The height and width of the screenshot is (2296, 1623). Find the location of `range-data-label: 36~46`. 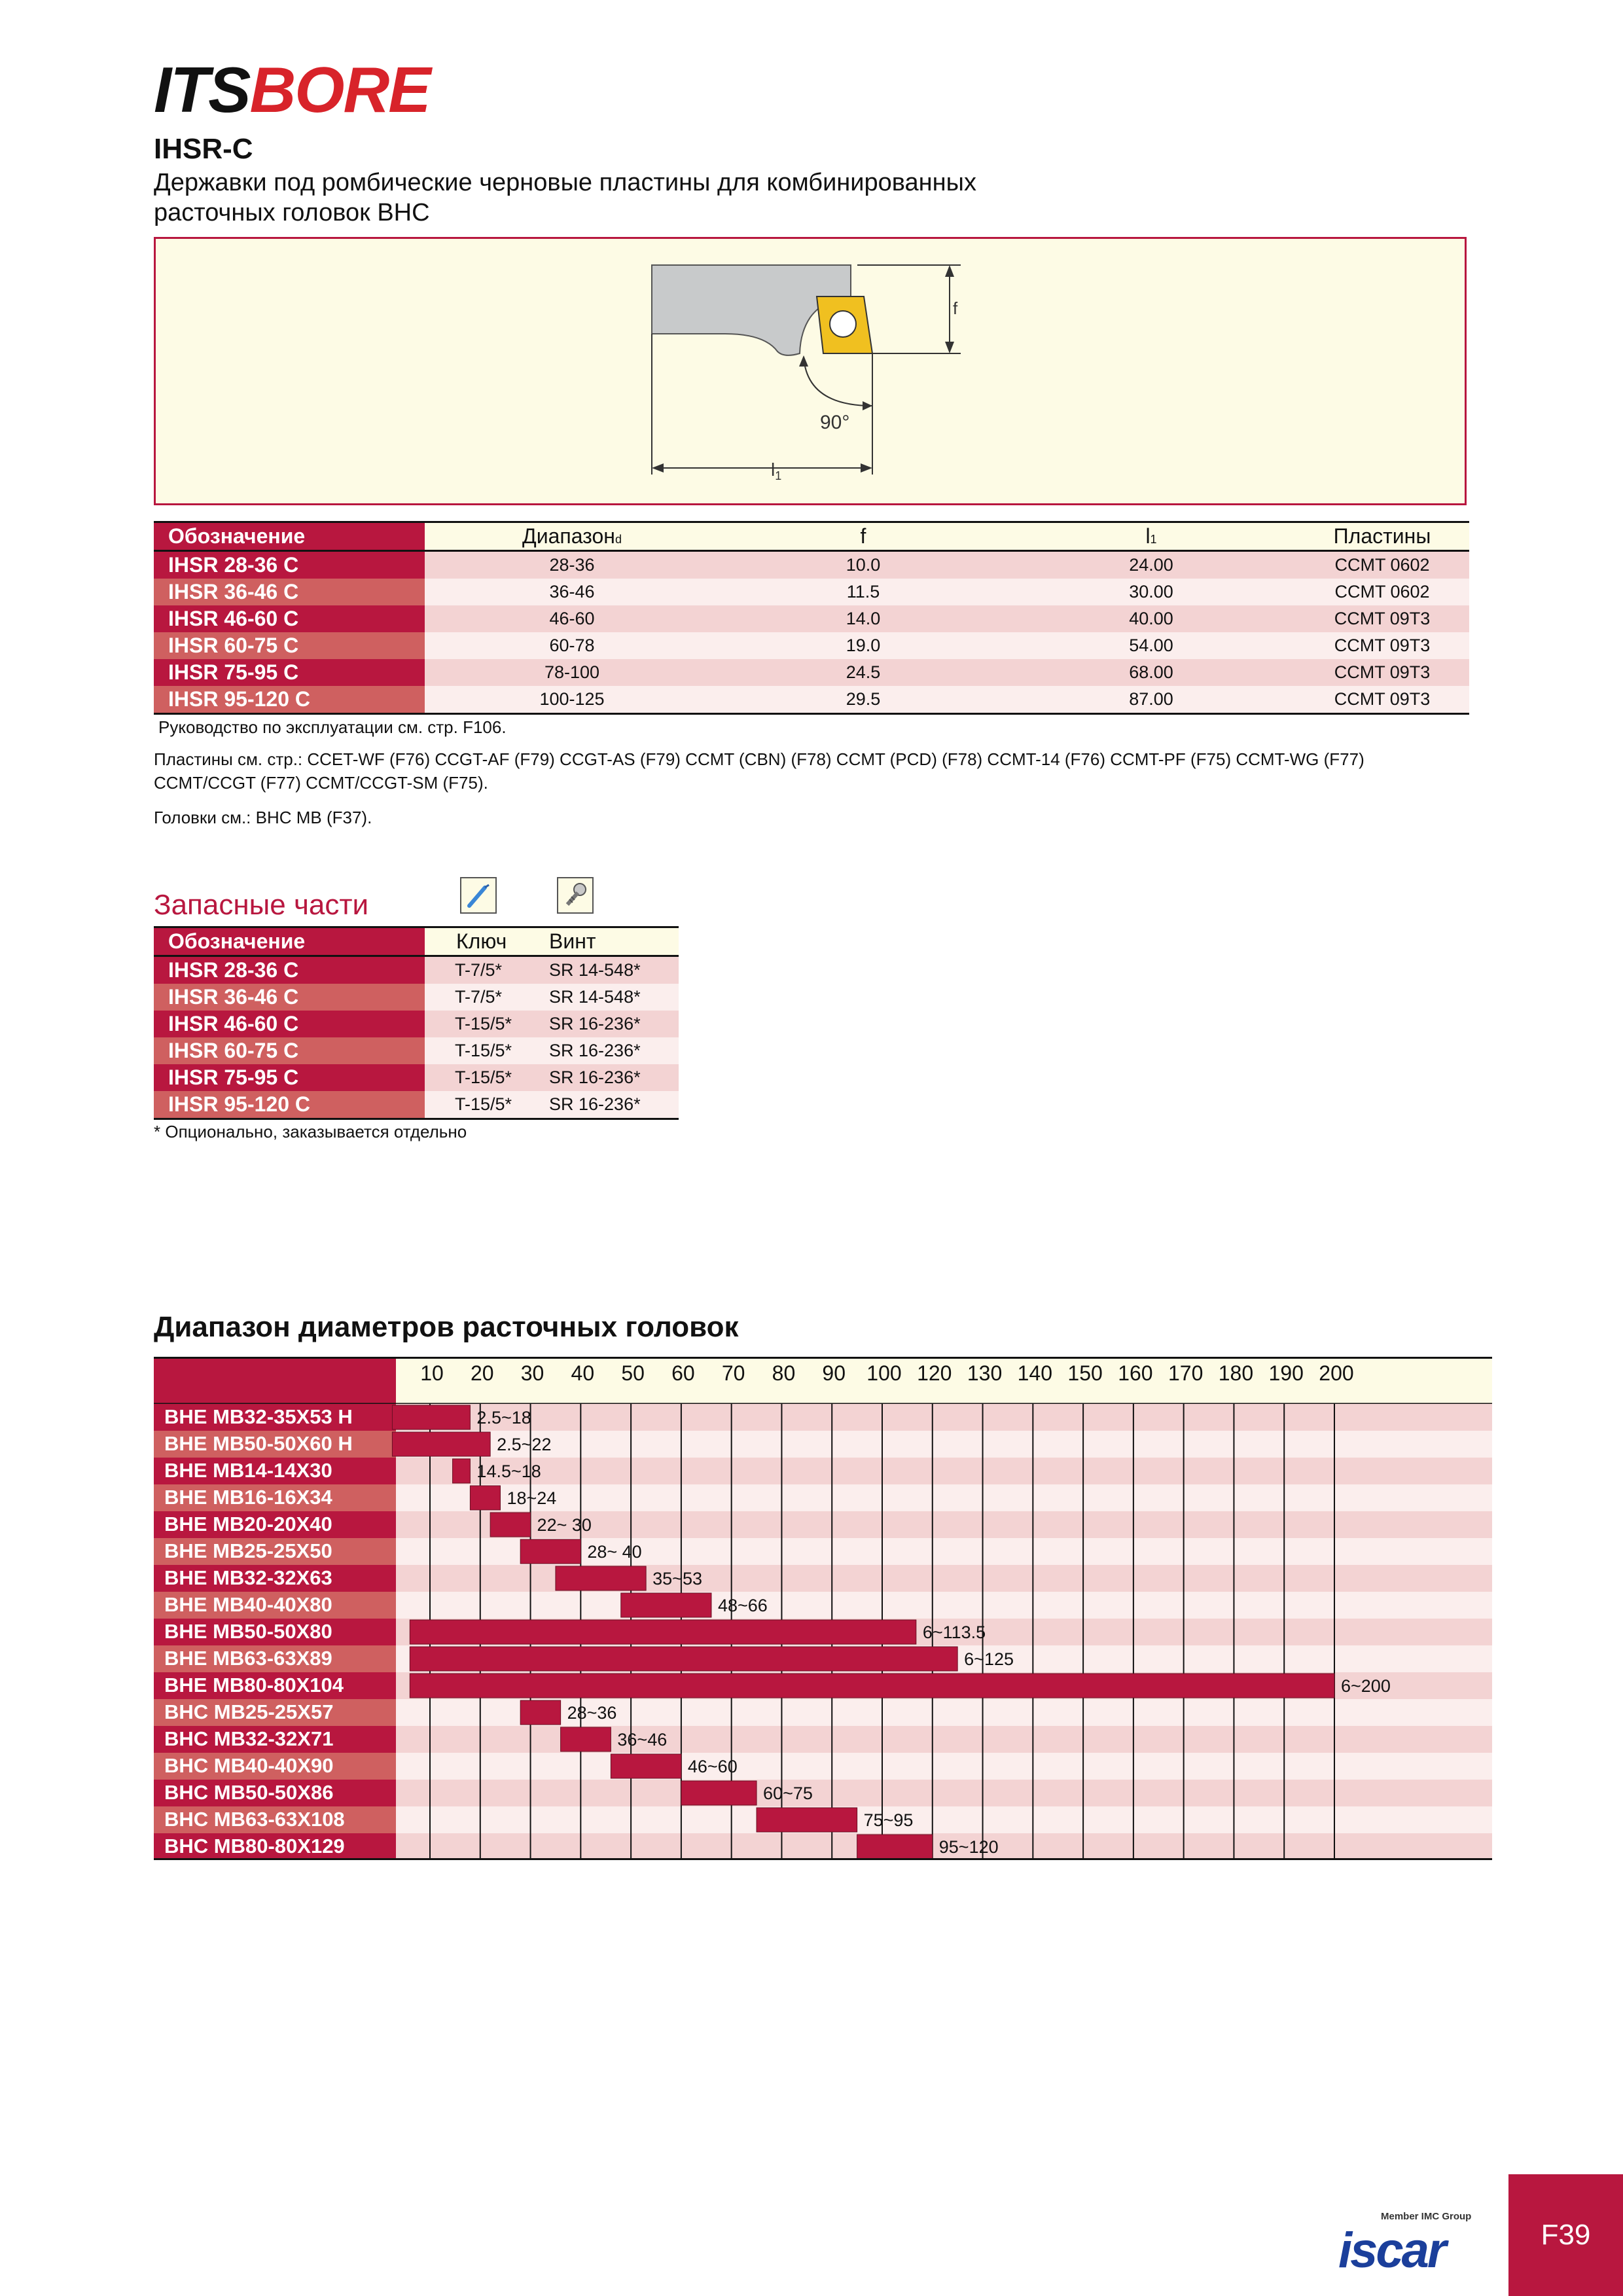

range-data-label: 36~46 is located at coordinates (642, 1739).